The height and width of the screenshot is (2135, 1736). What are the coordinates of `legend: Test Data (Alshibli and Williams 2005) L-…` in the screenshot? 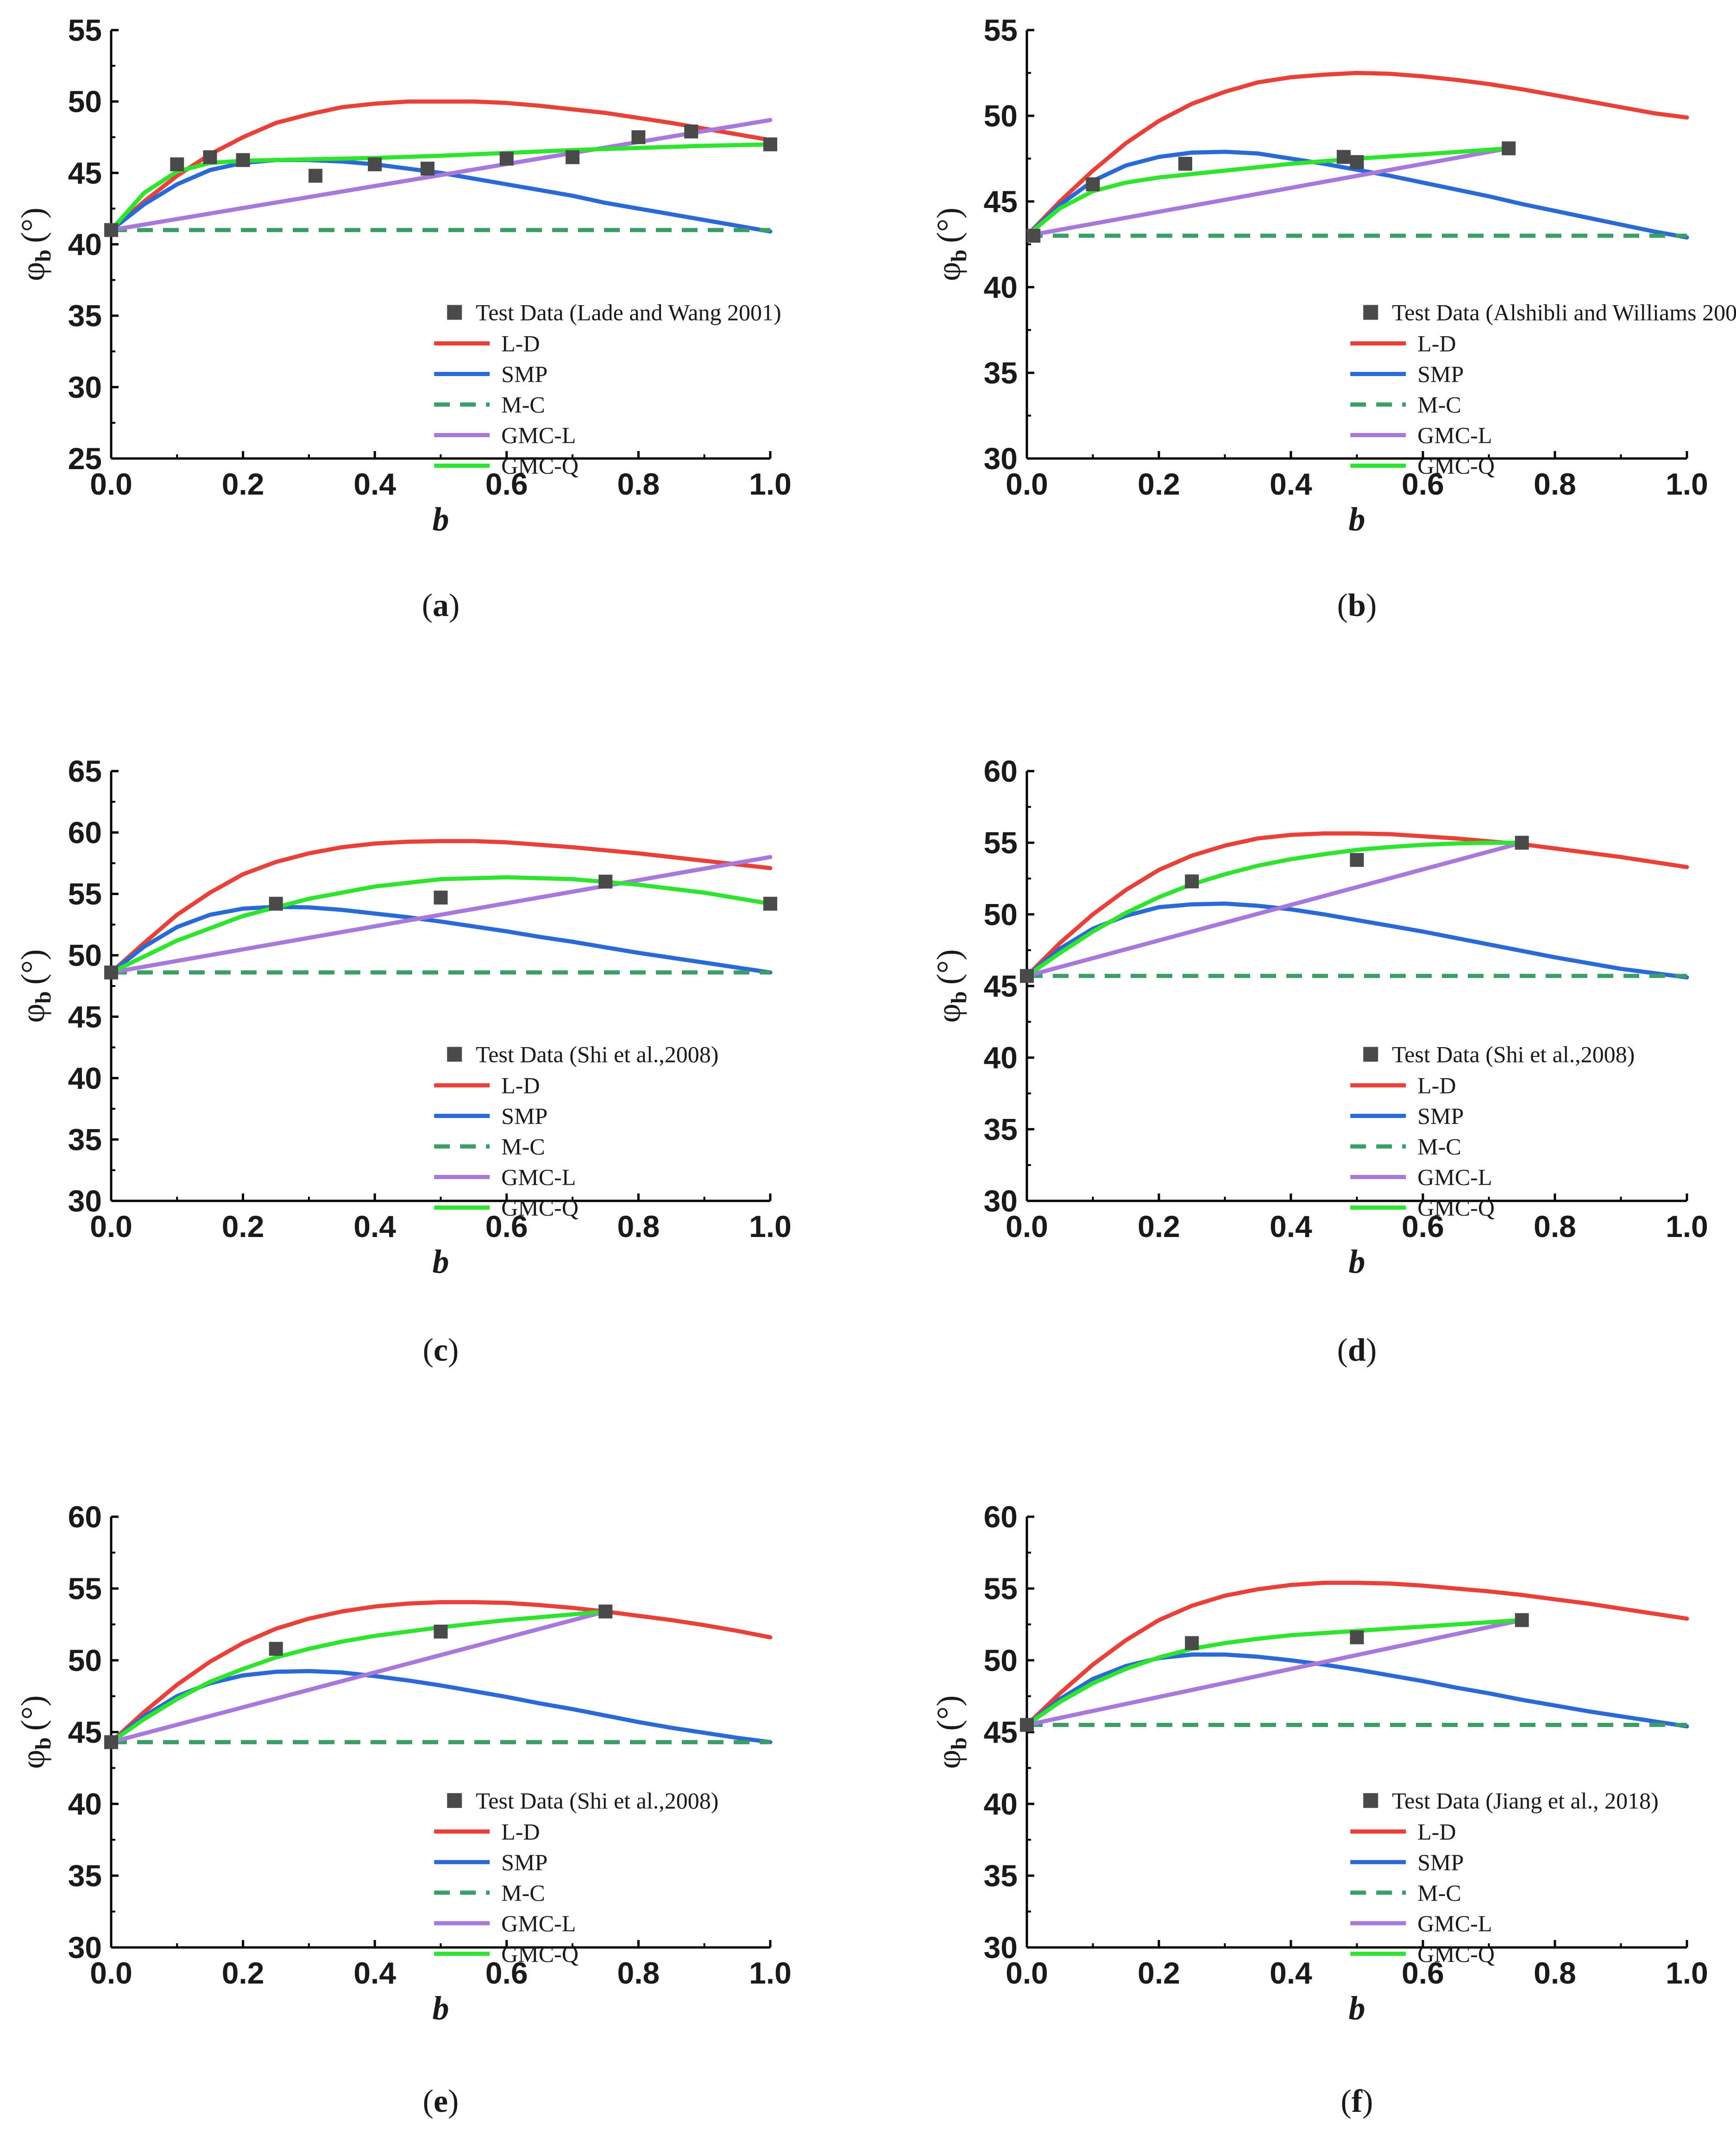 It's located at (1543, 389).